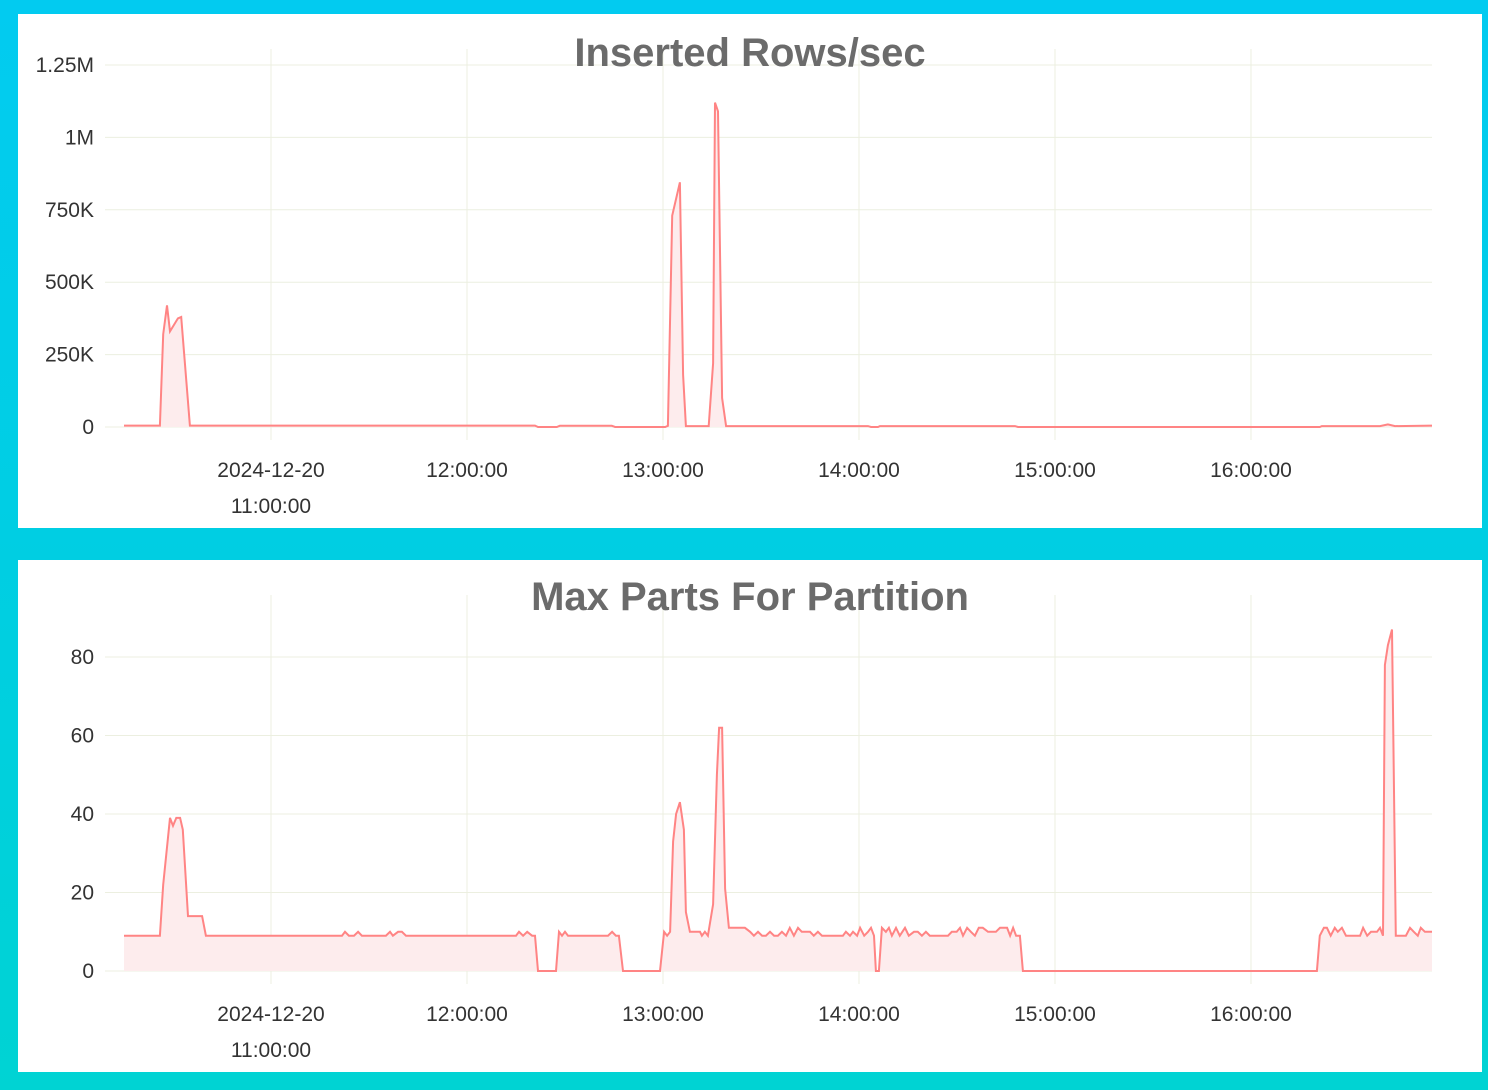  I want to click on y-tick-label: 250K, so click(69, 355).